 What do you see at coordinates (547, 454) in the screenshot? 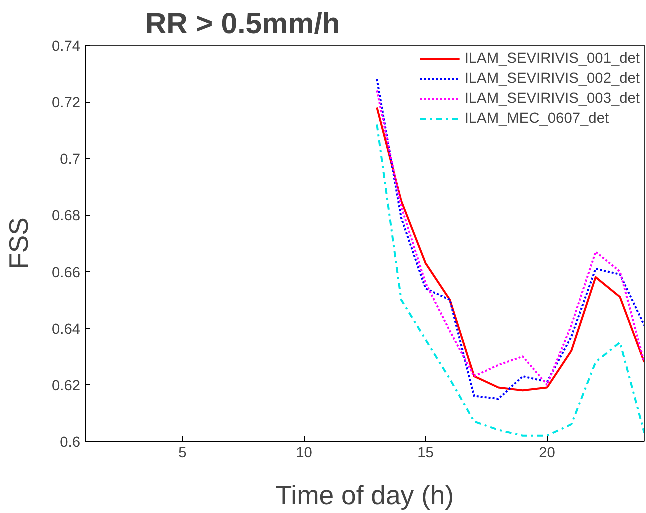
I see `x-tick-label: 20` at bounding box center [547, 454].